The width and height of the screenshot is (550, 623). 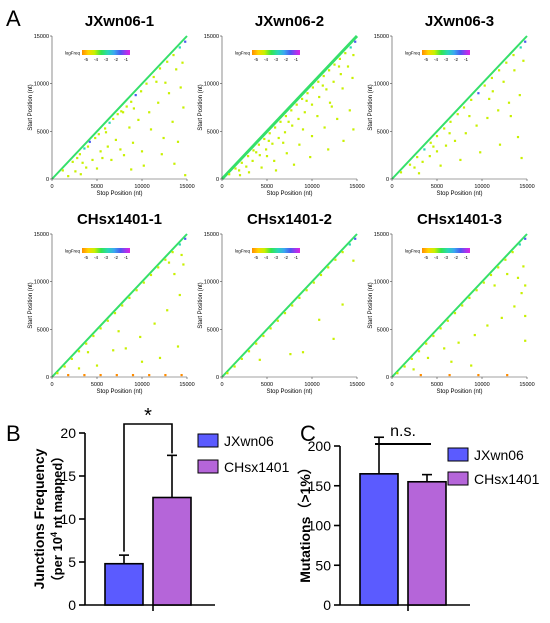 I want to click on y-tick-label: 10, so click(x=68, y=519).